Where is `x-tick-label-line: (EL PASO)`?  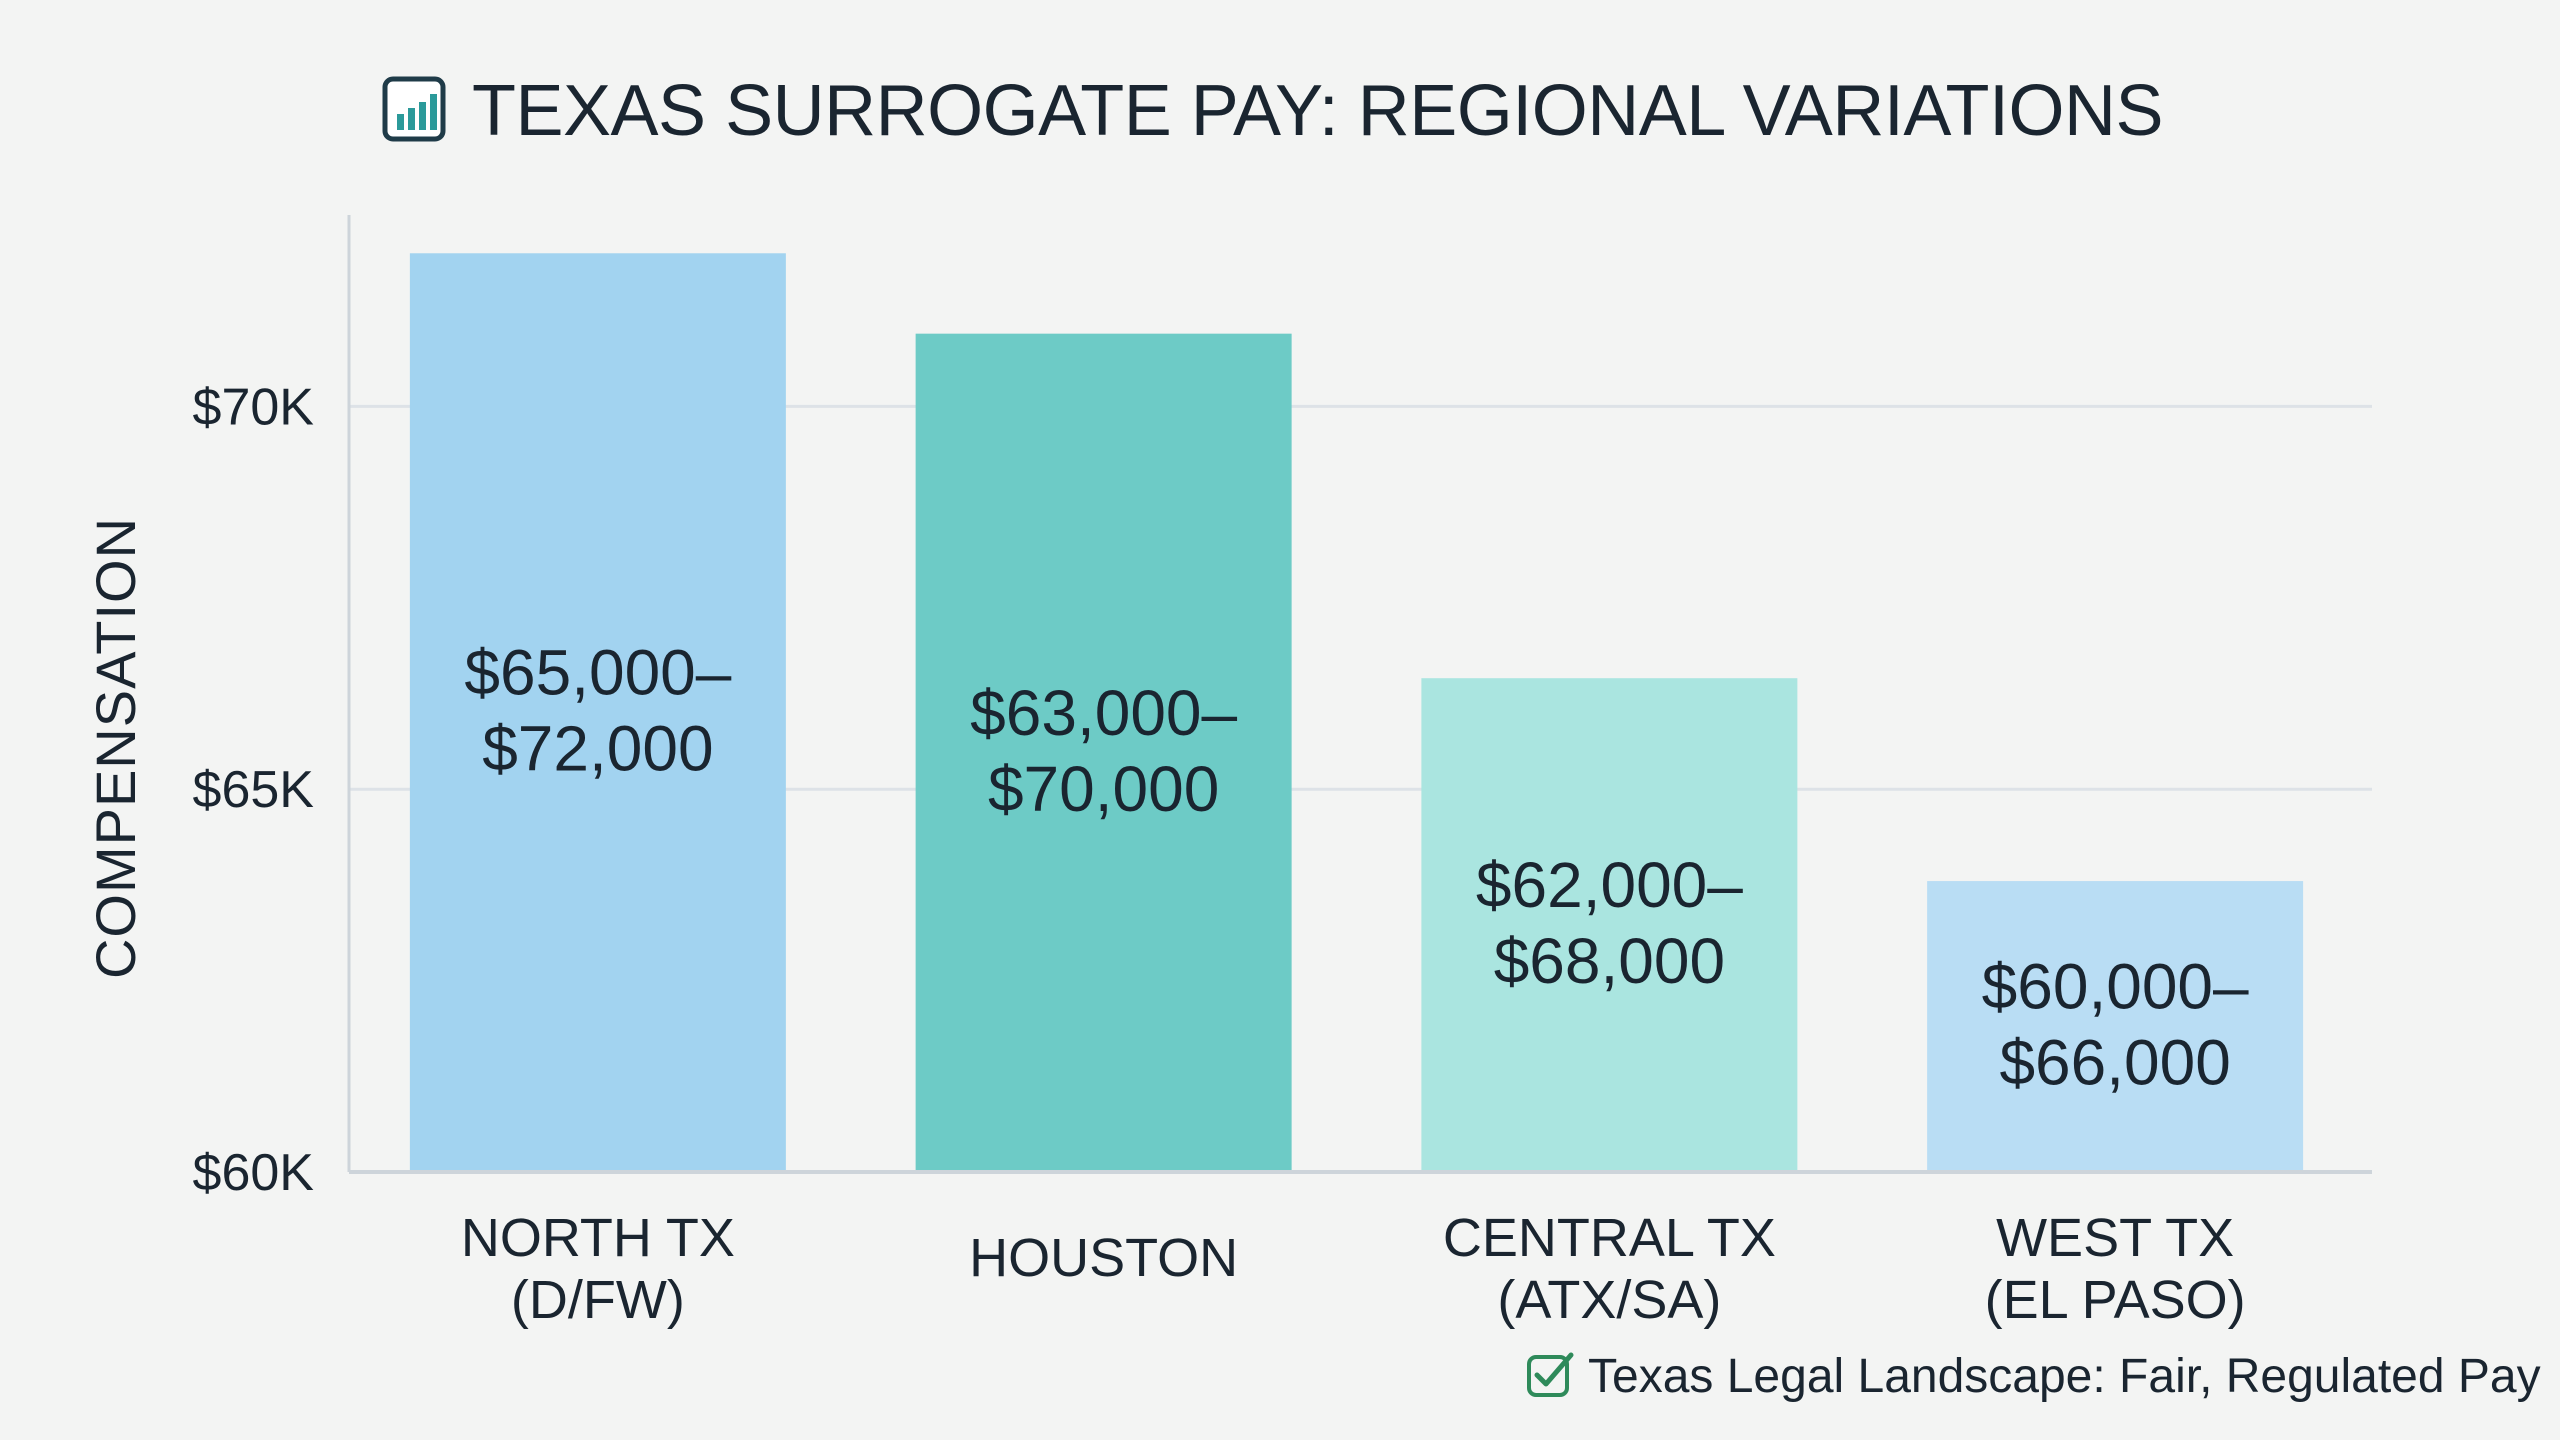 x-tick-label-line: (EL PASO) is located at coordinates (2115, 1300).